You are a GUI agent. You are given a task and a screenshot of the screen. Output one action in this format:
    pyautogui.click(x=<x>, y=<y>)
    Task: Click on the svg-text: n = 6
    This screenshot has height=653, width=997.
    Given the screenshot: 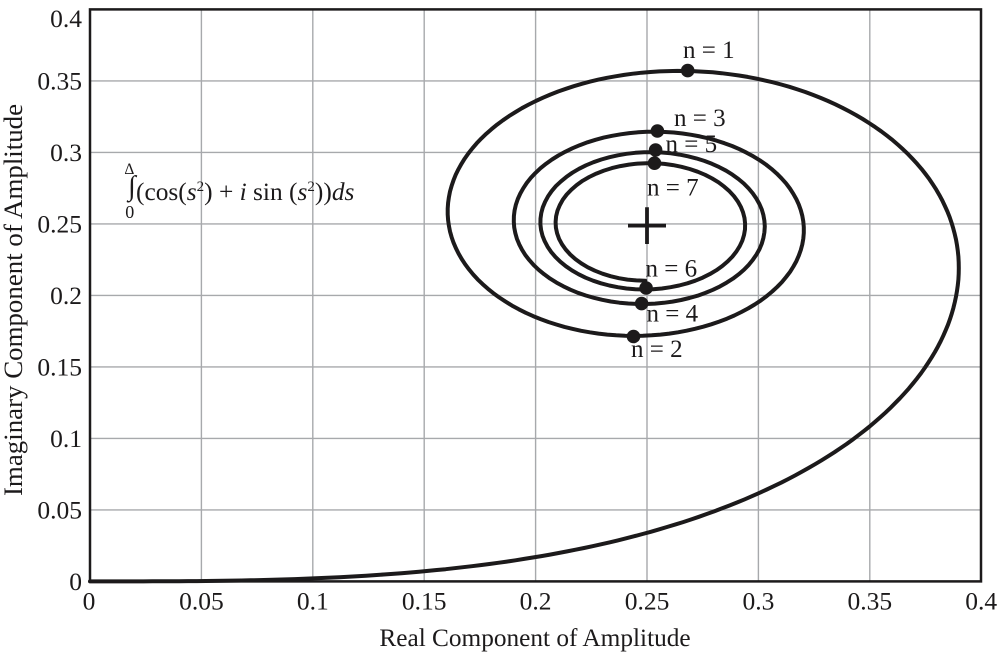 What is the action you would take?
    pyautogui.click(x=672, y=269)
    